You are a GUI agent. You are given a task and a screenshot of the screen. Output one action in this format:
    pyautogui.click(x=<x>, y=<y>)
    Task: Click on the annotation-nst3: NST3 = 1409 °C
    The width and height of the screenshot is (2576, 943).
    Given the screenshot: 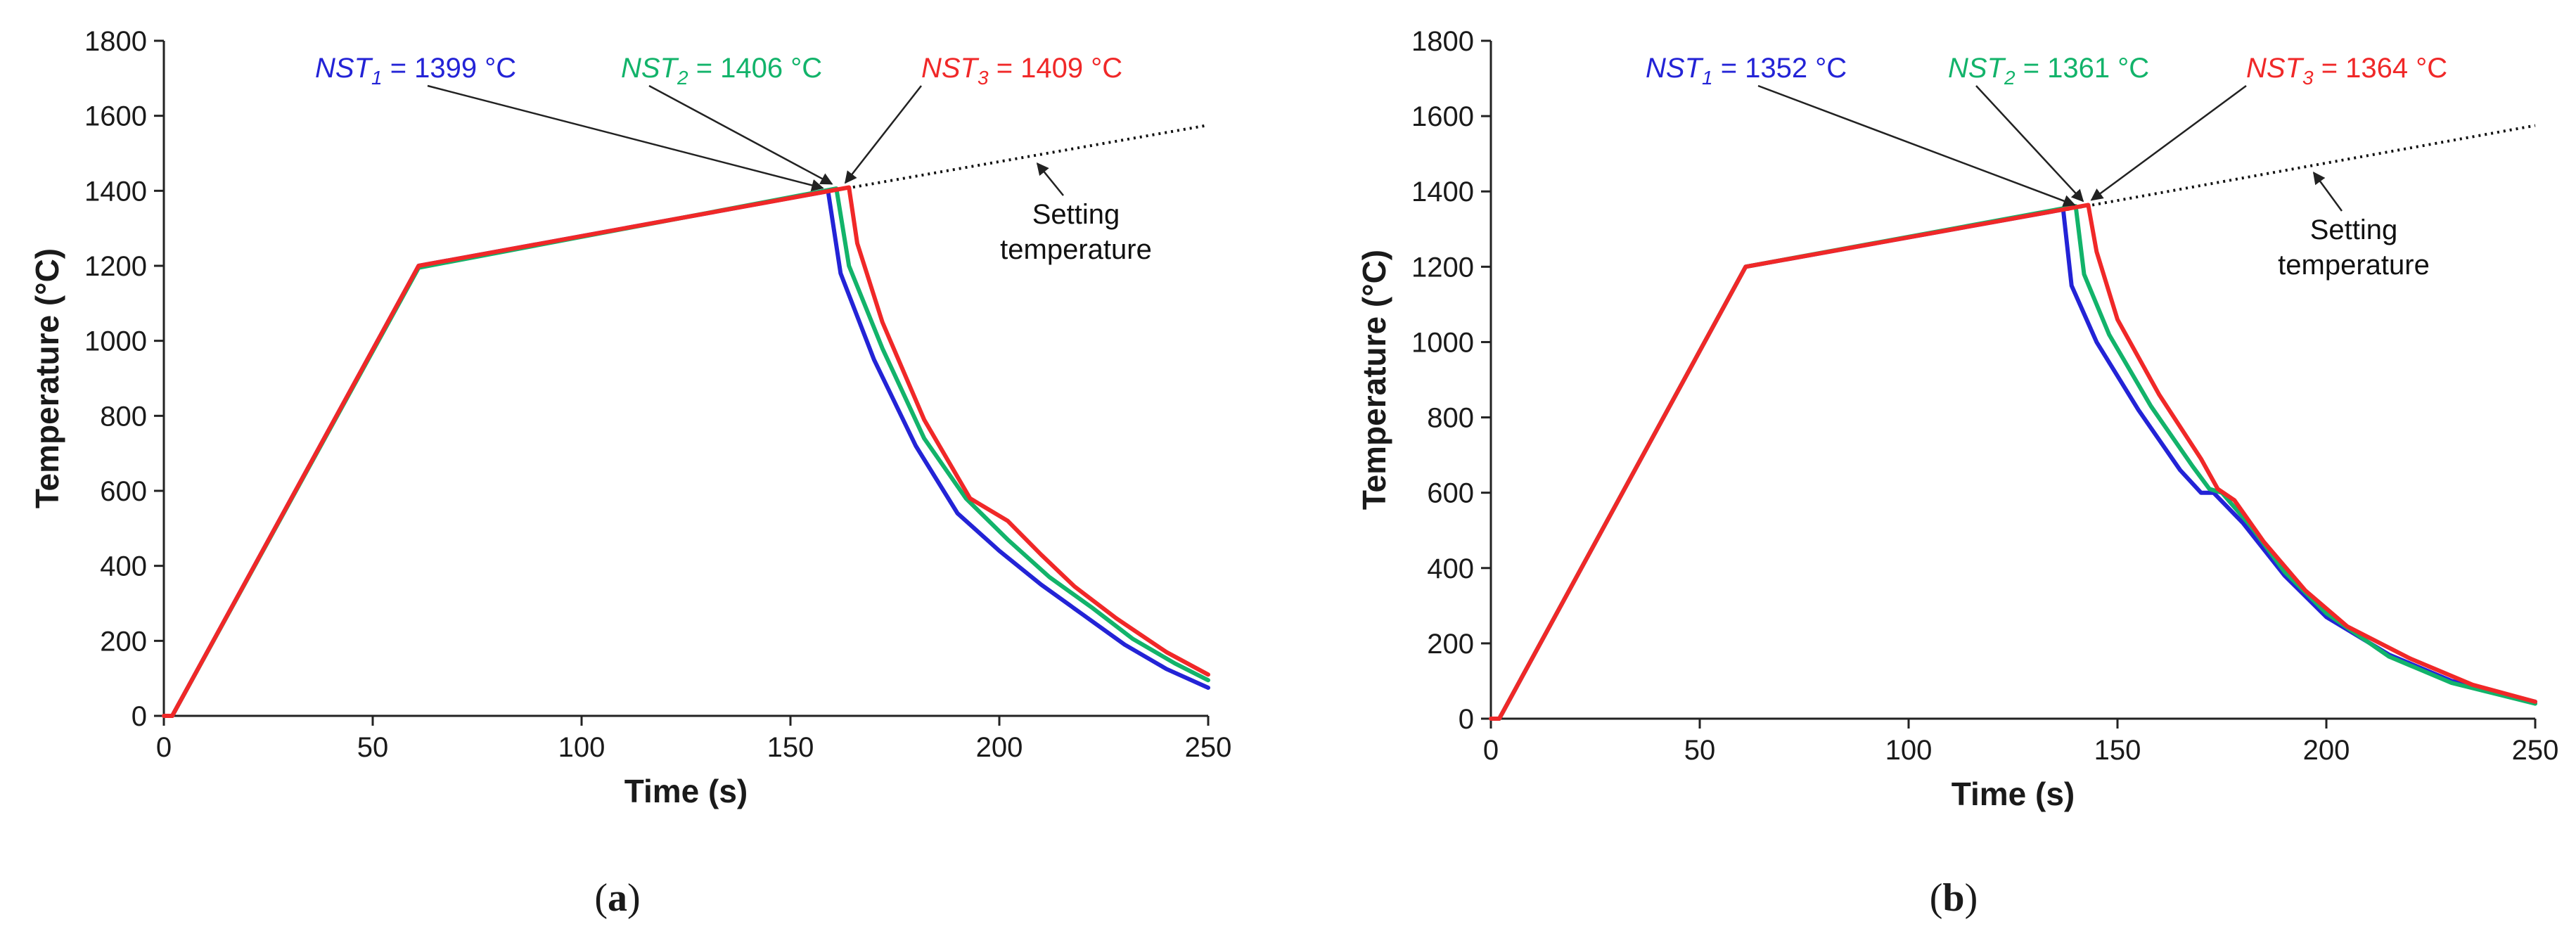 What is the action you would take?
    pyautogui.click(x=1021, y=71)
    